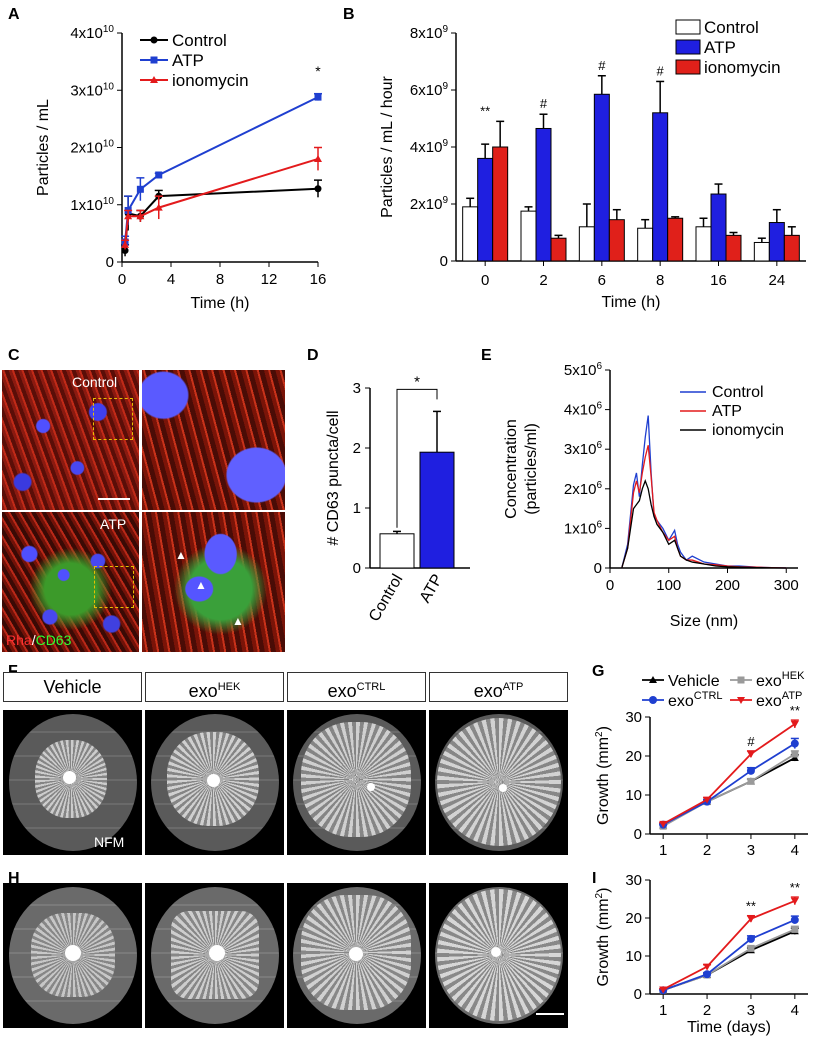 Image resolution: width=829 pixels, height=1038 pixels. Describe the element at coordinates (485, 110) in the screenshot. I see `significance-annotation: **` at that location.